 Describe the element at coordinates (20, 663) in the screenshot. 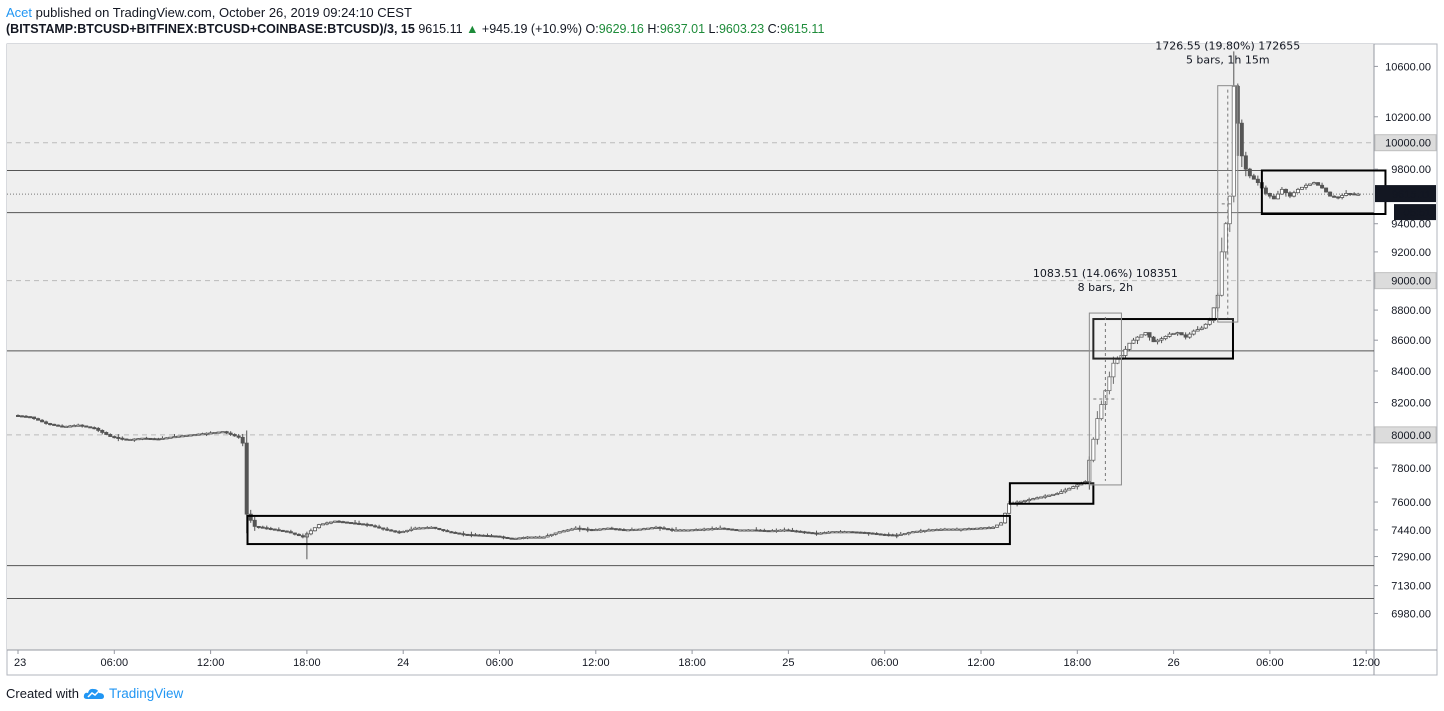

I see `x-tick-label: 23` at that location.